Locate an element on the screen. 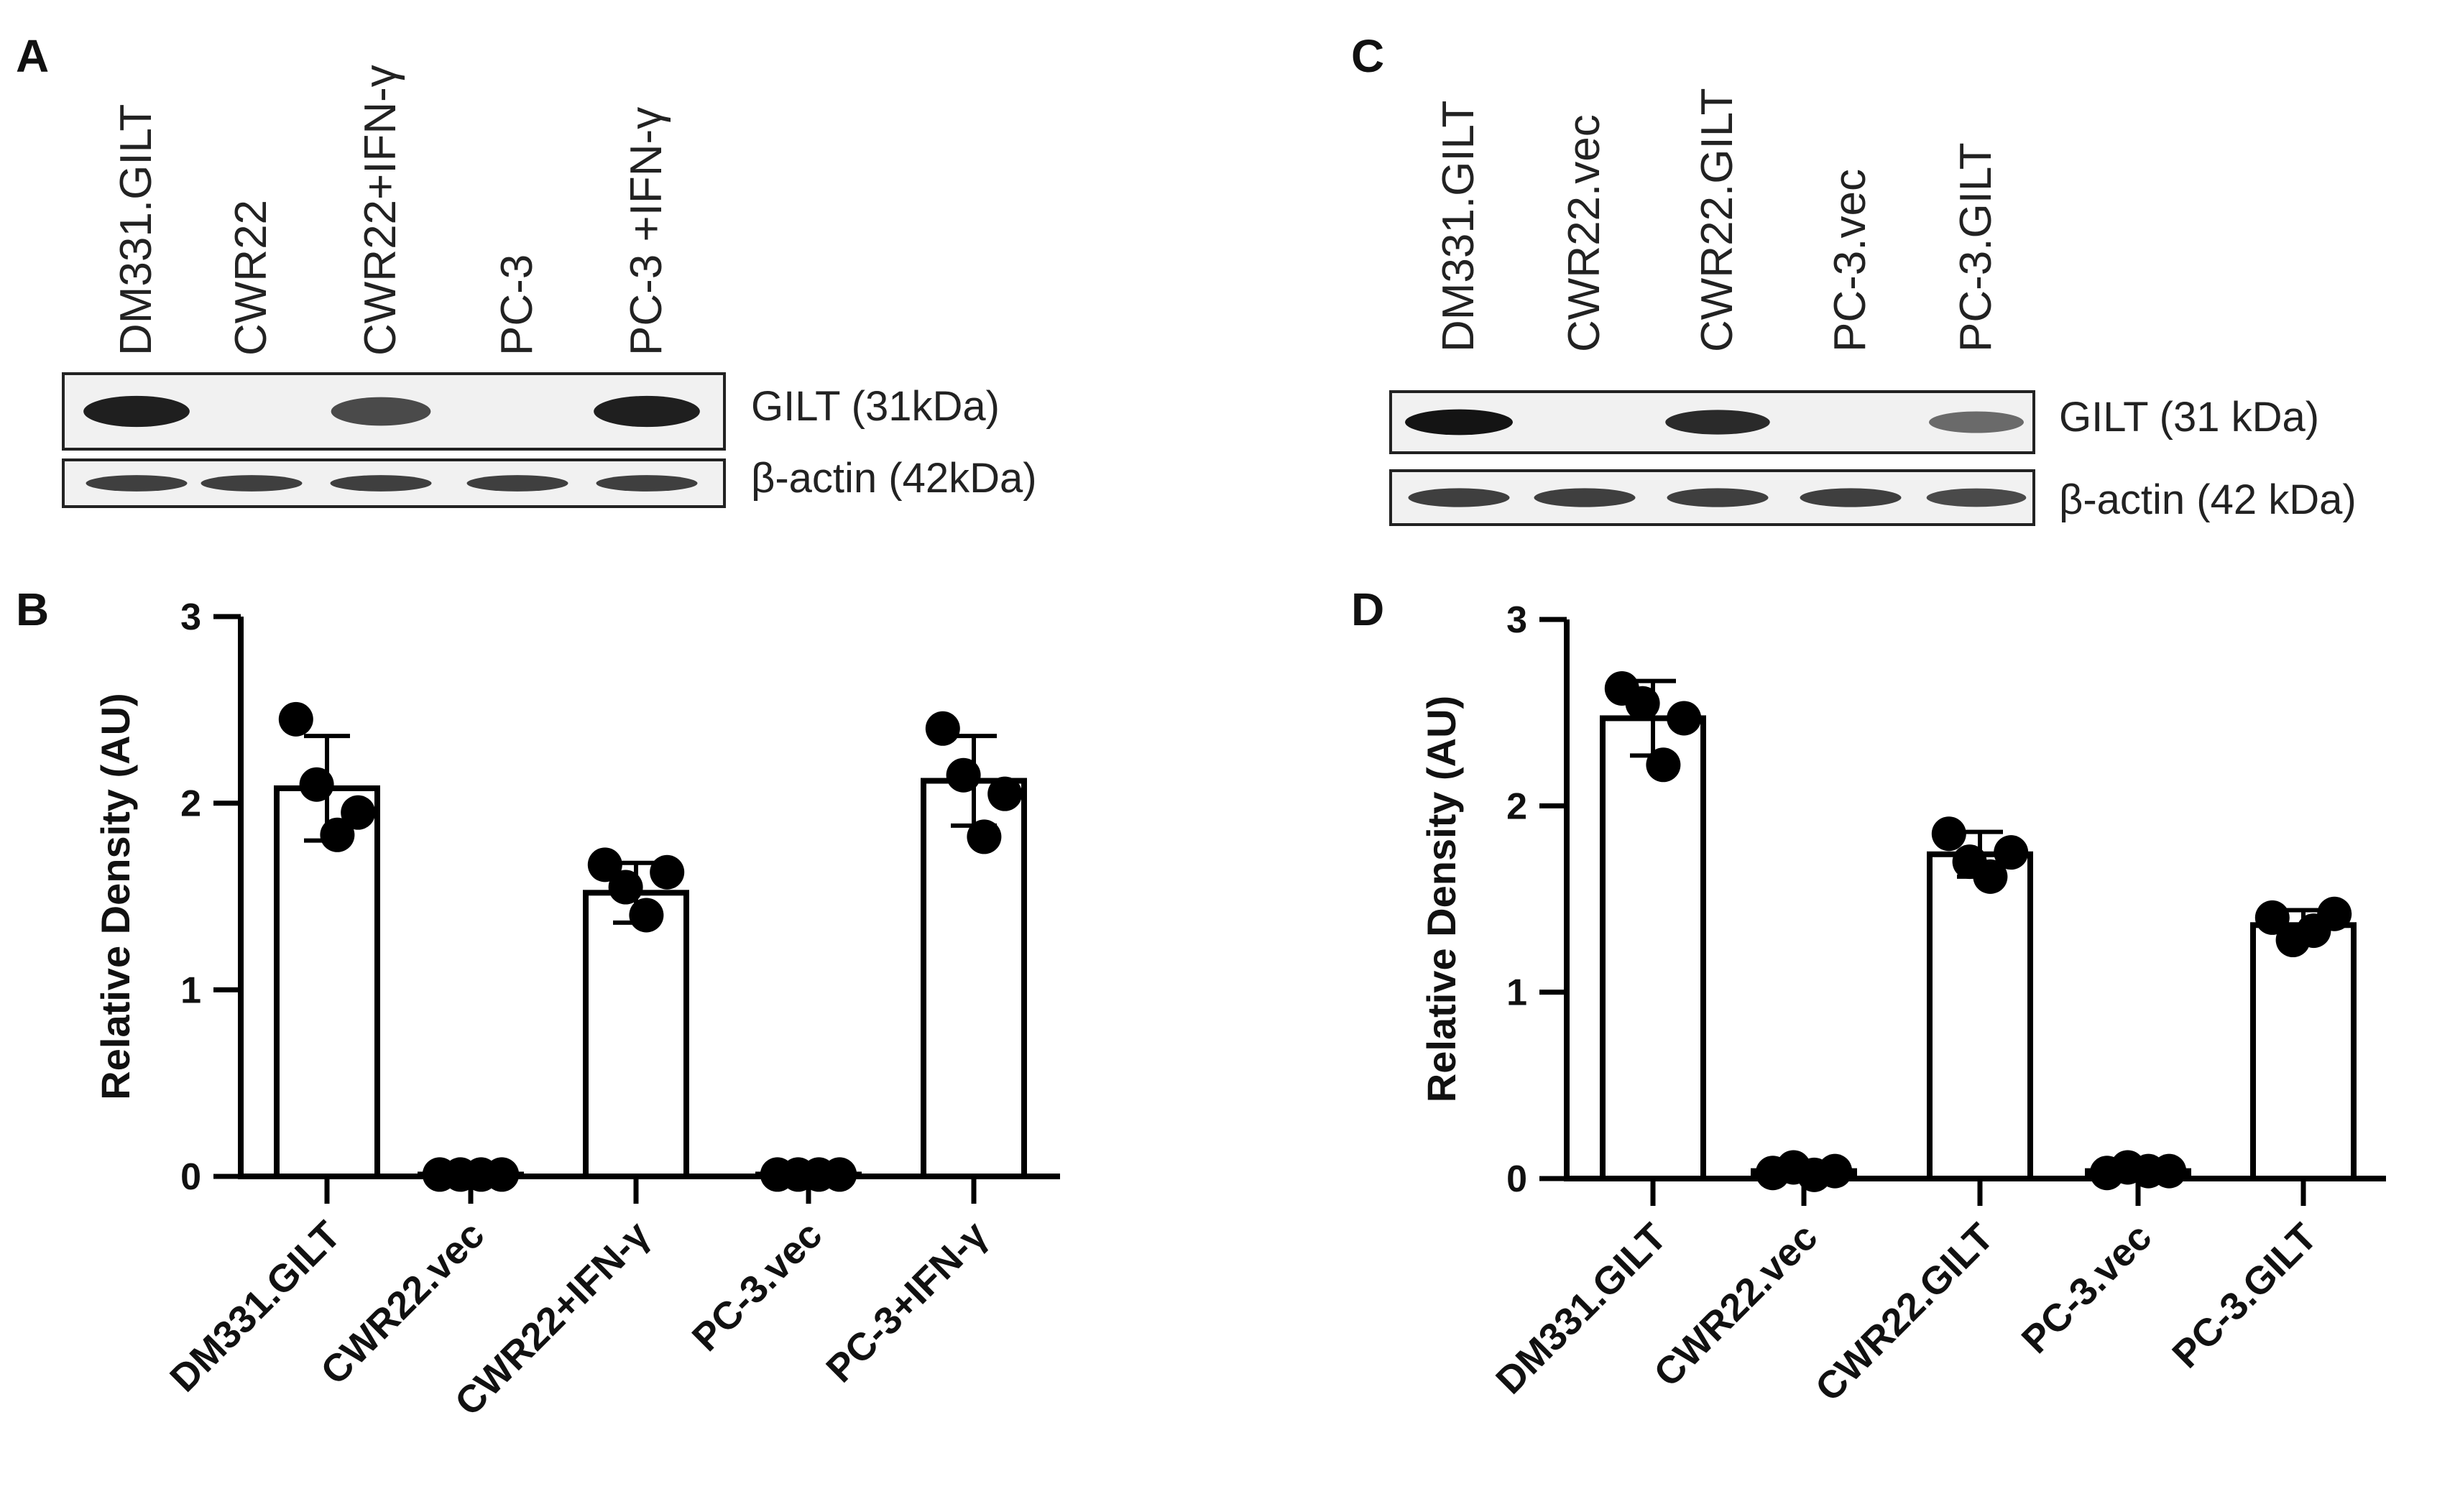 This screenshot has width=2455, height=1512. x-category-label: CWR22.GILT is located at coordinates (1904, 1312).